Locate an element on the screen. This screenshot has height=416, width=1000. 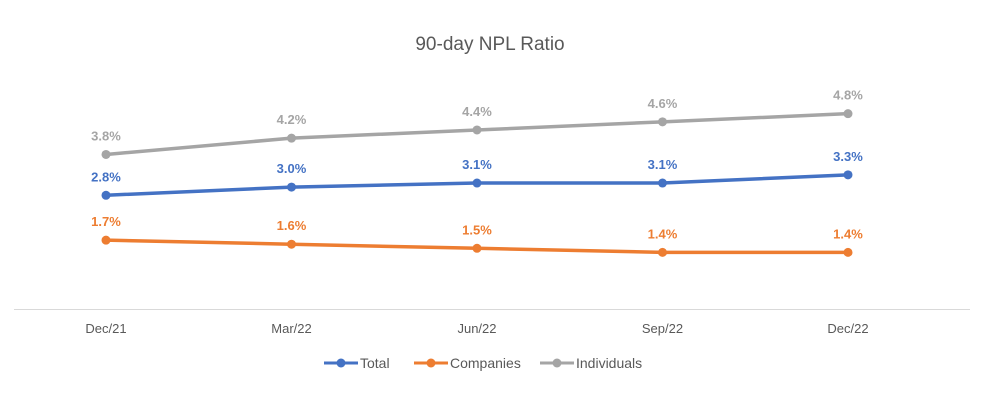
legend-label-total: Total is located at coordinates (375, 363).